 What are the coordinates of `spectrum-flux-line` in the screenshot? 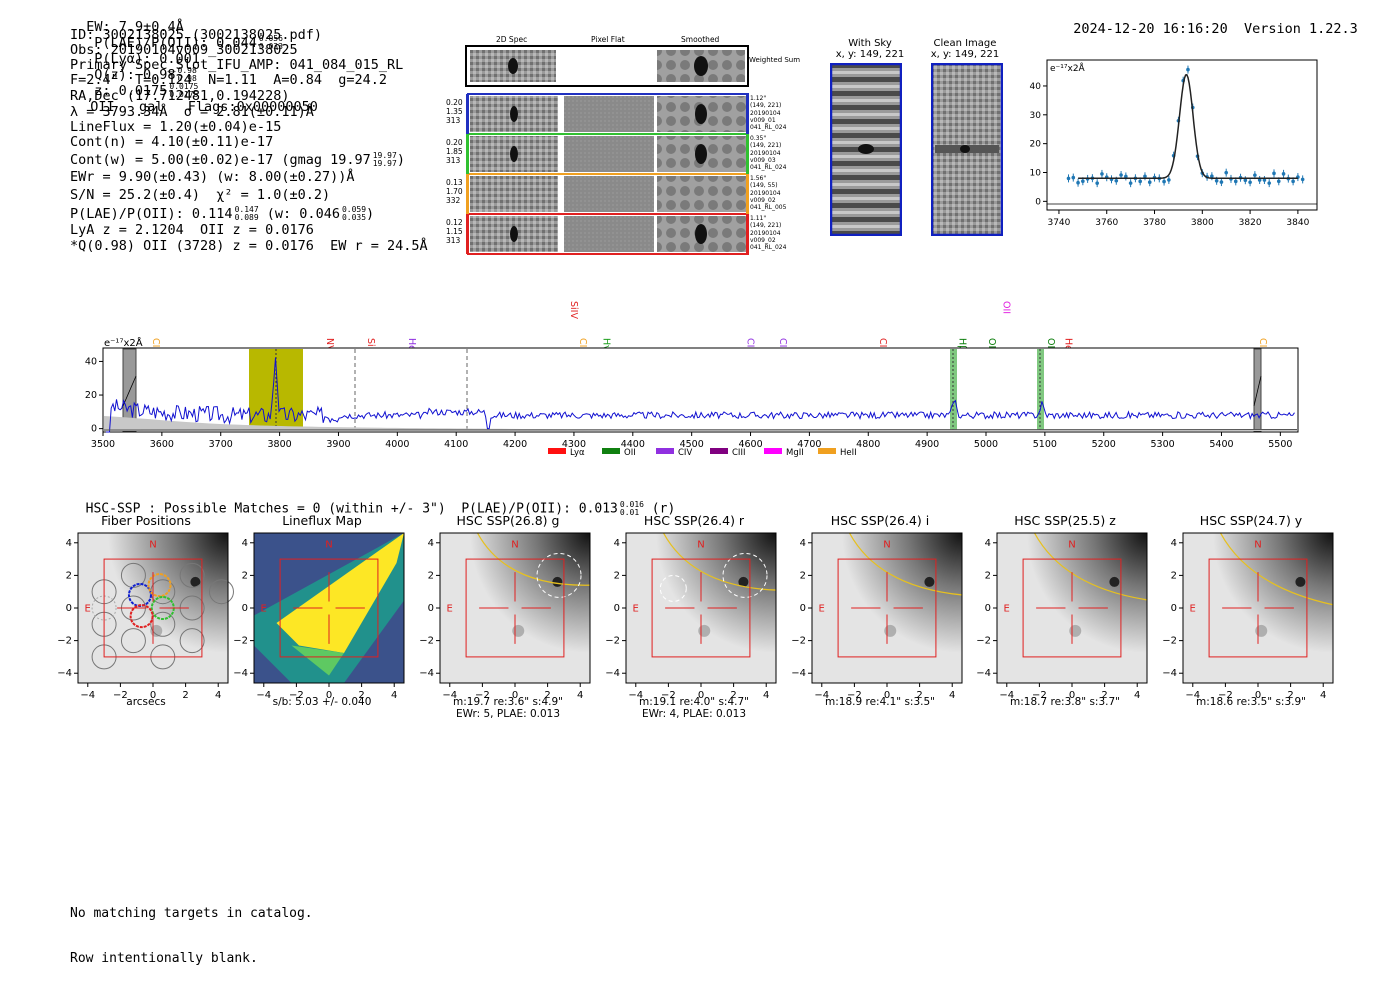 It's located at (700, 395).